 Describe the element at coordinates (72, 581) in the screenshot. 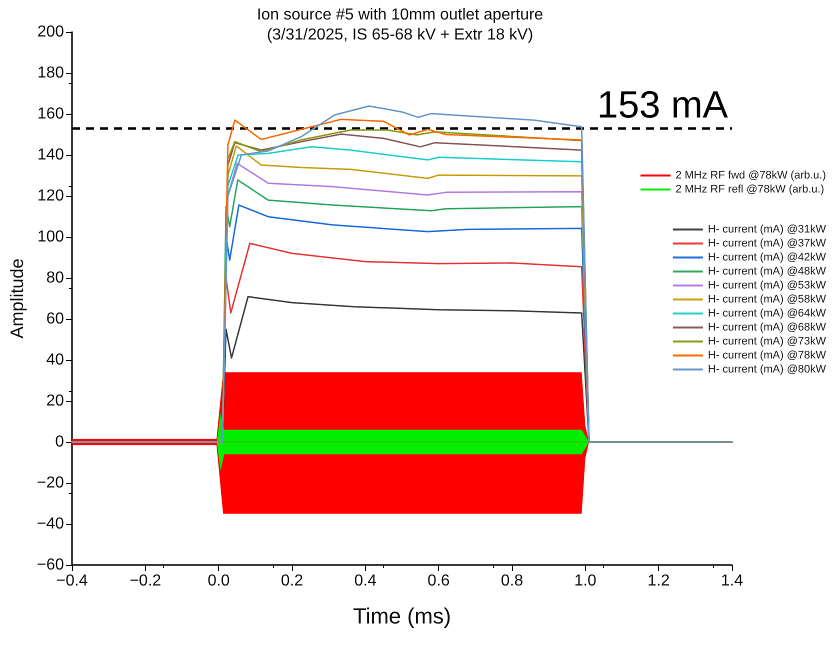

I see `x-tick-label: −0.4` at that location.